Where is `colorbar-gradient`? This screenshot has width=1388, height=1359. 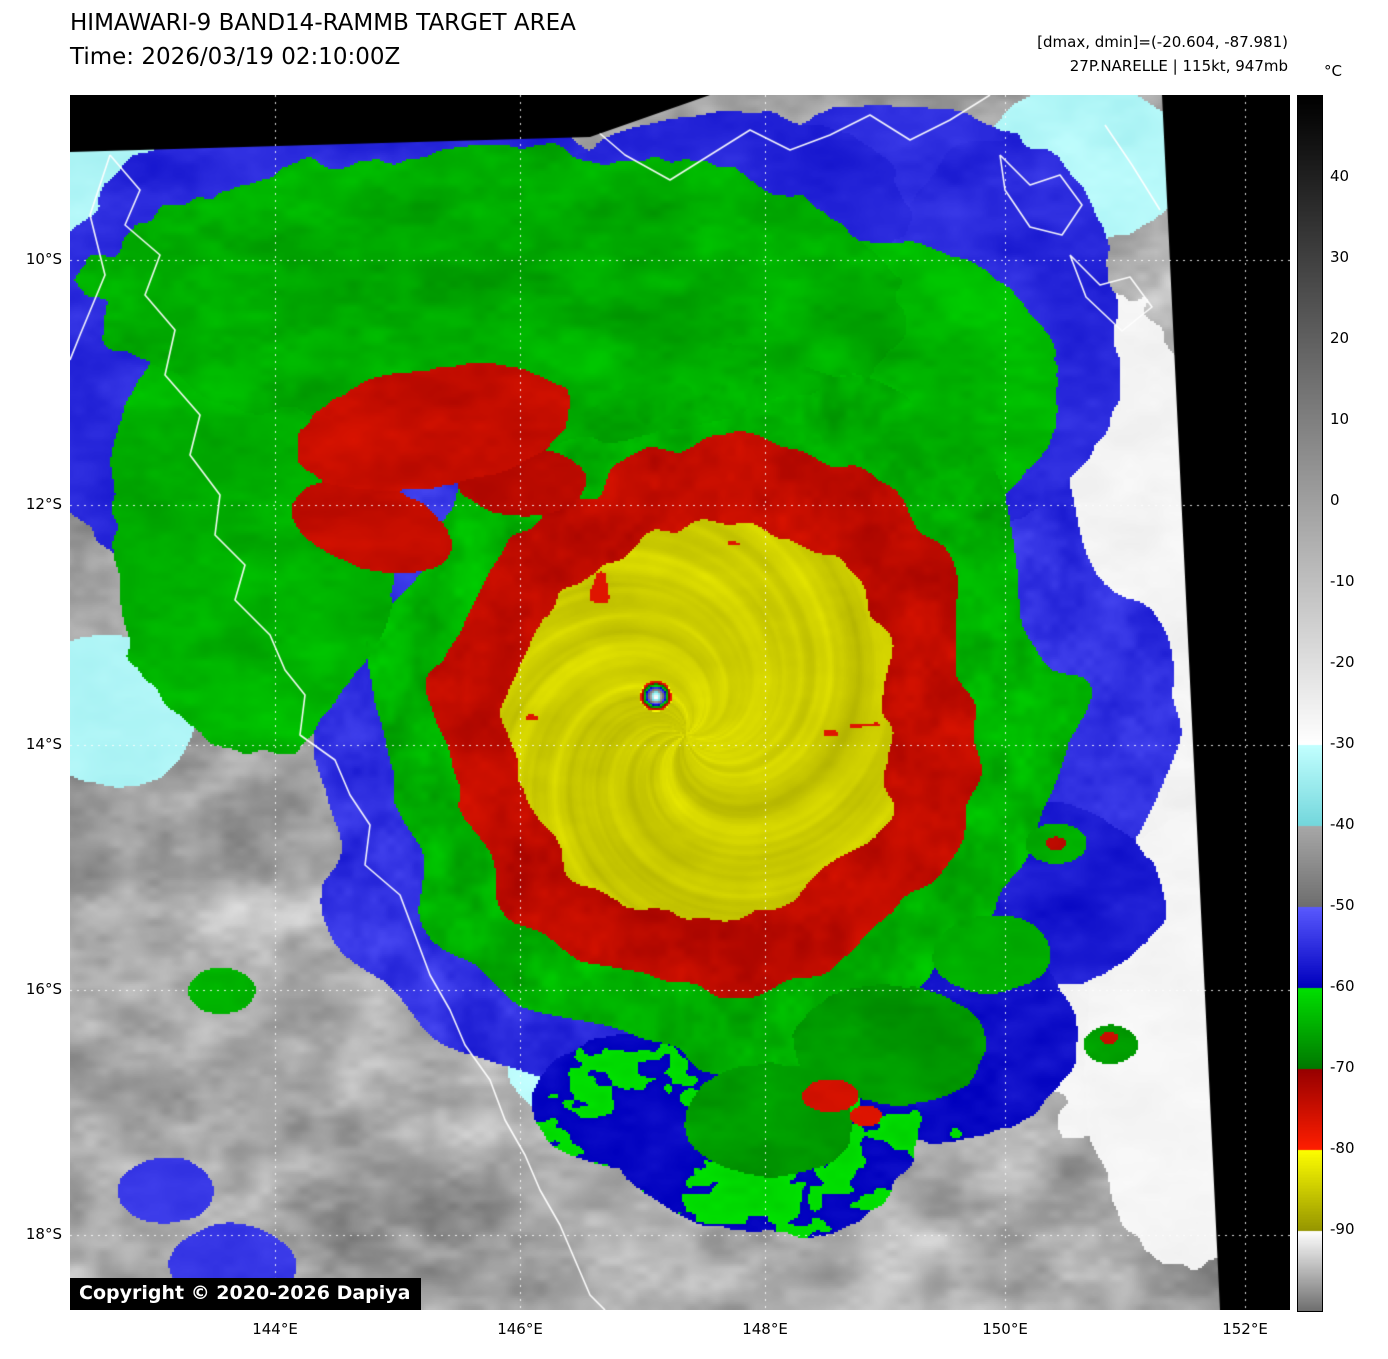
colorbar-gradient is located at coordinates (1310, 703).